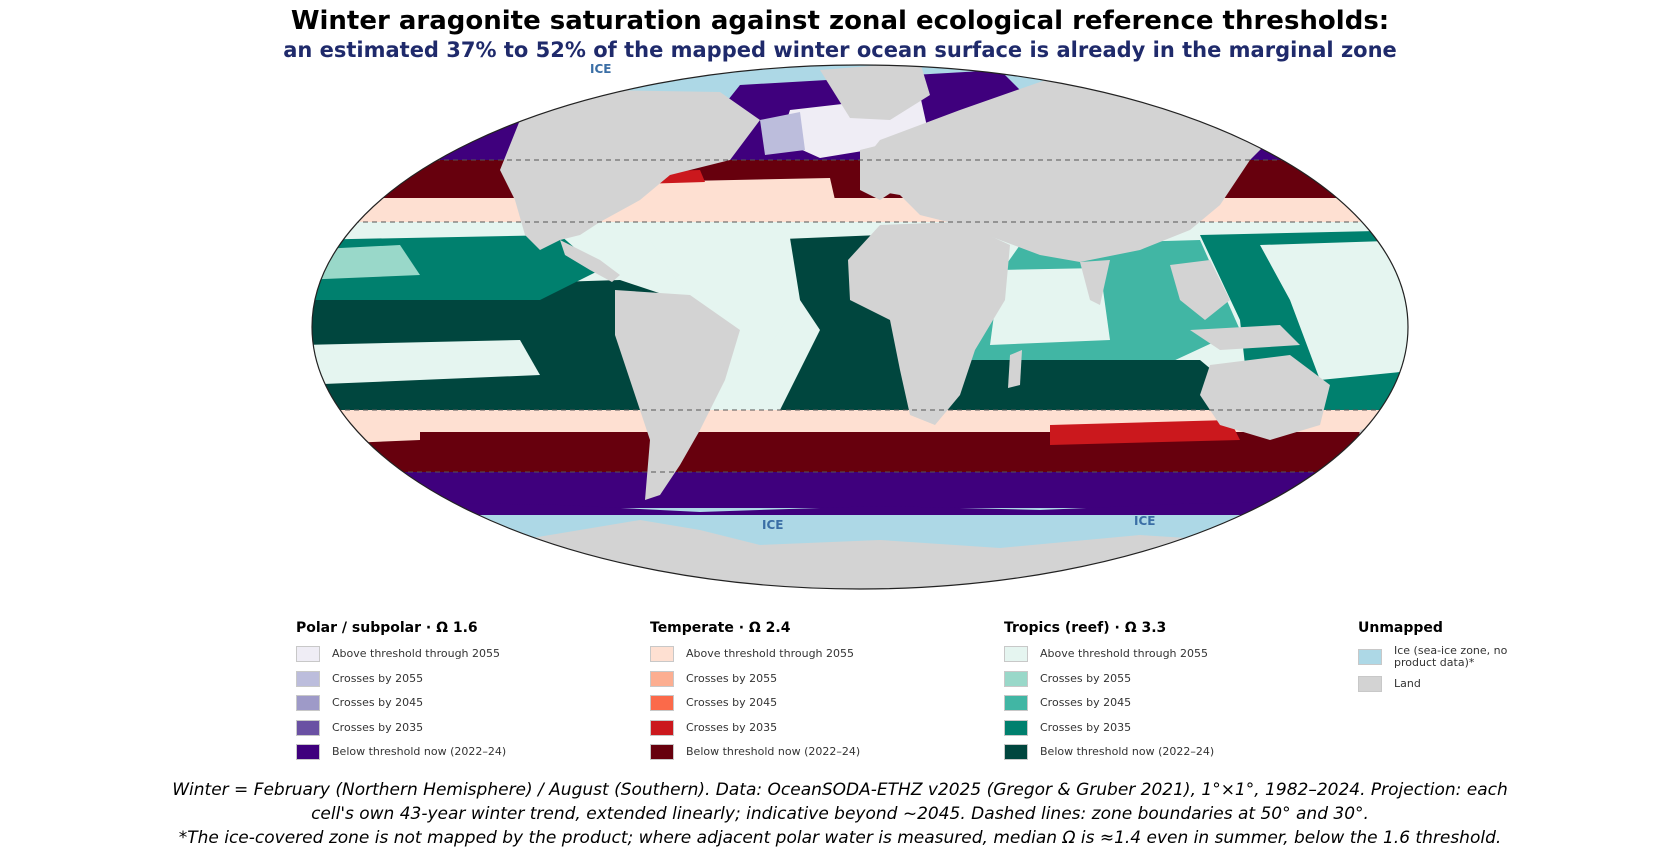 This screenshot has height=868, width=1680. I want to click on legend-header-unmapped: Unmapped, so click(1400, 628).